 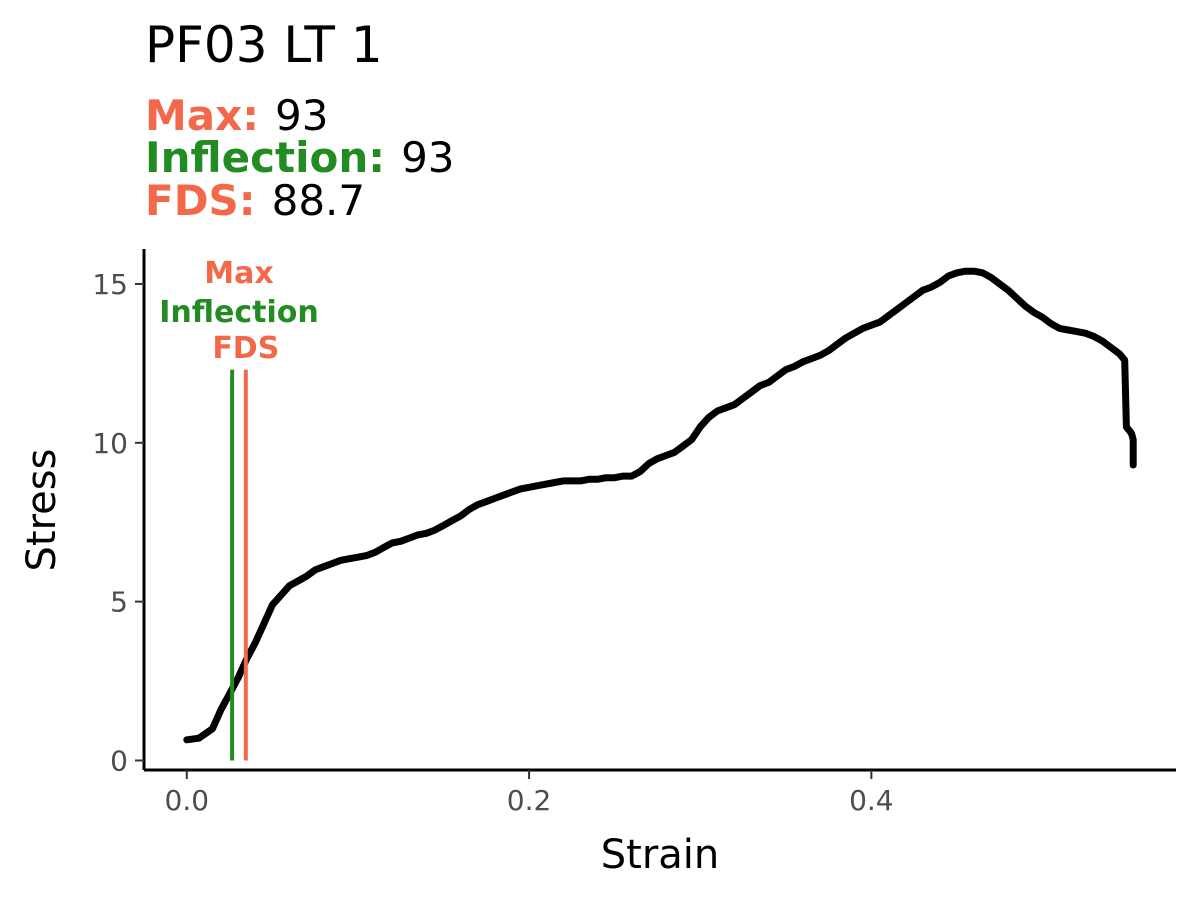 I want to click on x-axis-title: Strain, so click(x=660, y=855).